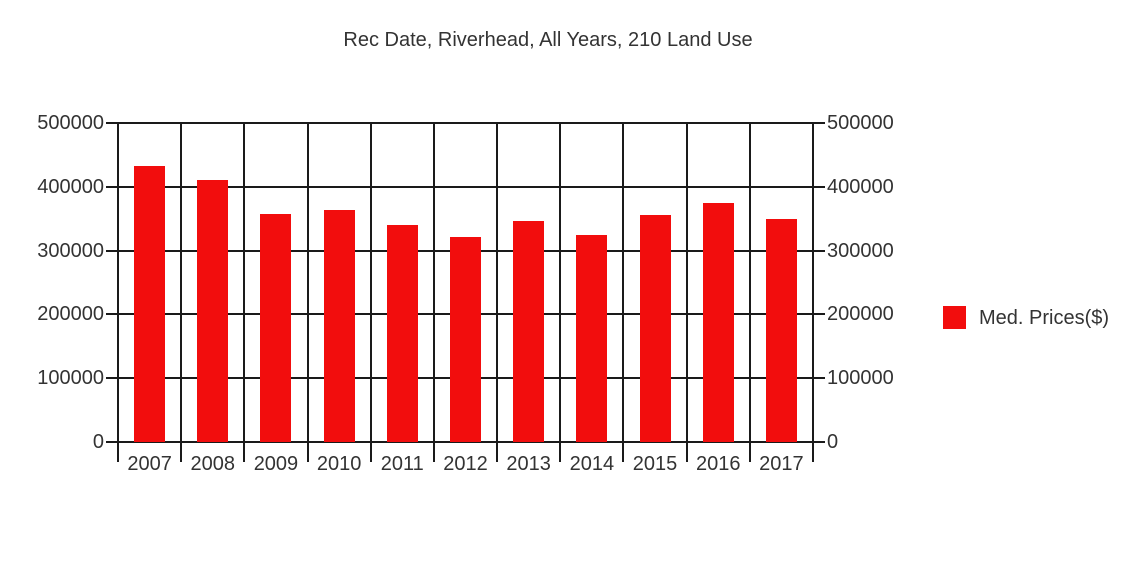  What do you see at coordinates (781, 464) in the screenshot?
I see `x-axis-label: 2017` at bounding box center [781, 464].